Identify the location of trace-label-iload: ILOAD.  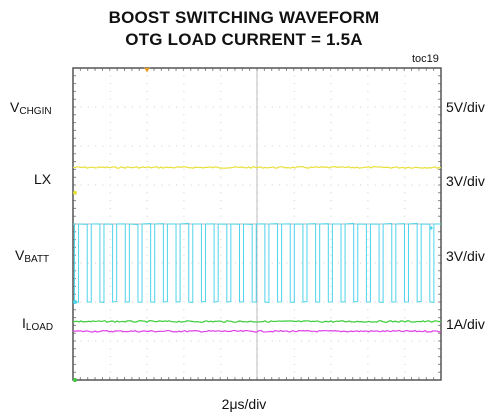
(38, 324).